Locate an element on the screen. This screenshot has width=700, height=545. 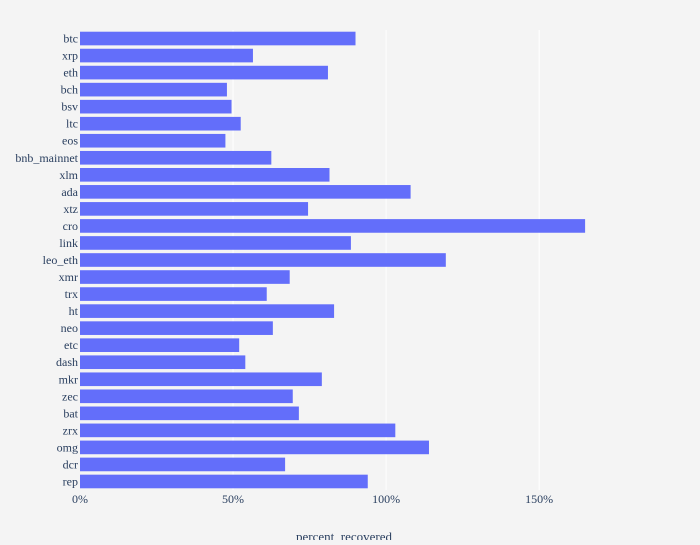
x-tick-label: 50% is located at coordinates (233, 499).